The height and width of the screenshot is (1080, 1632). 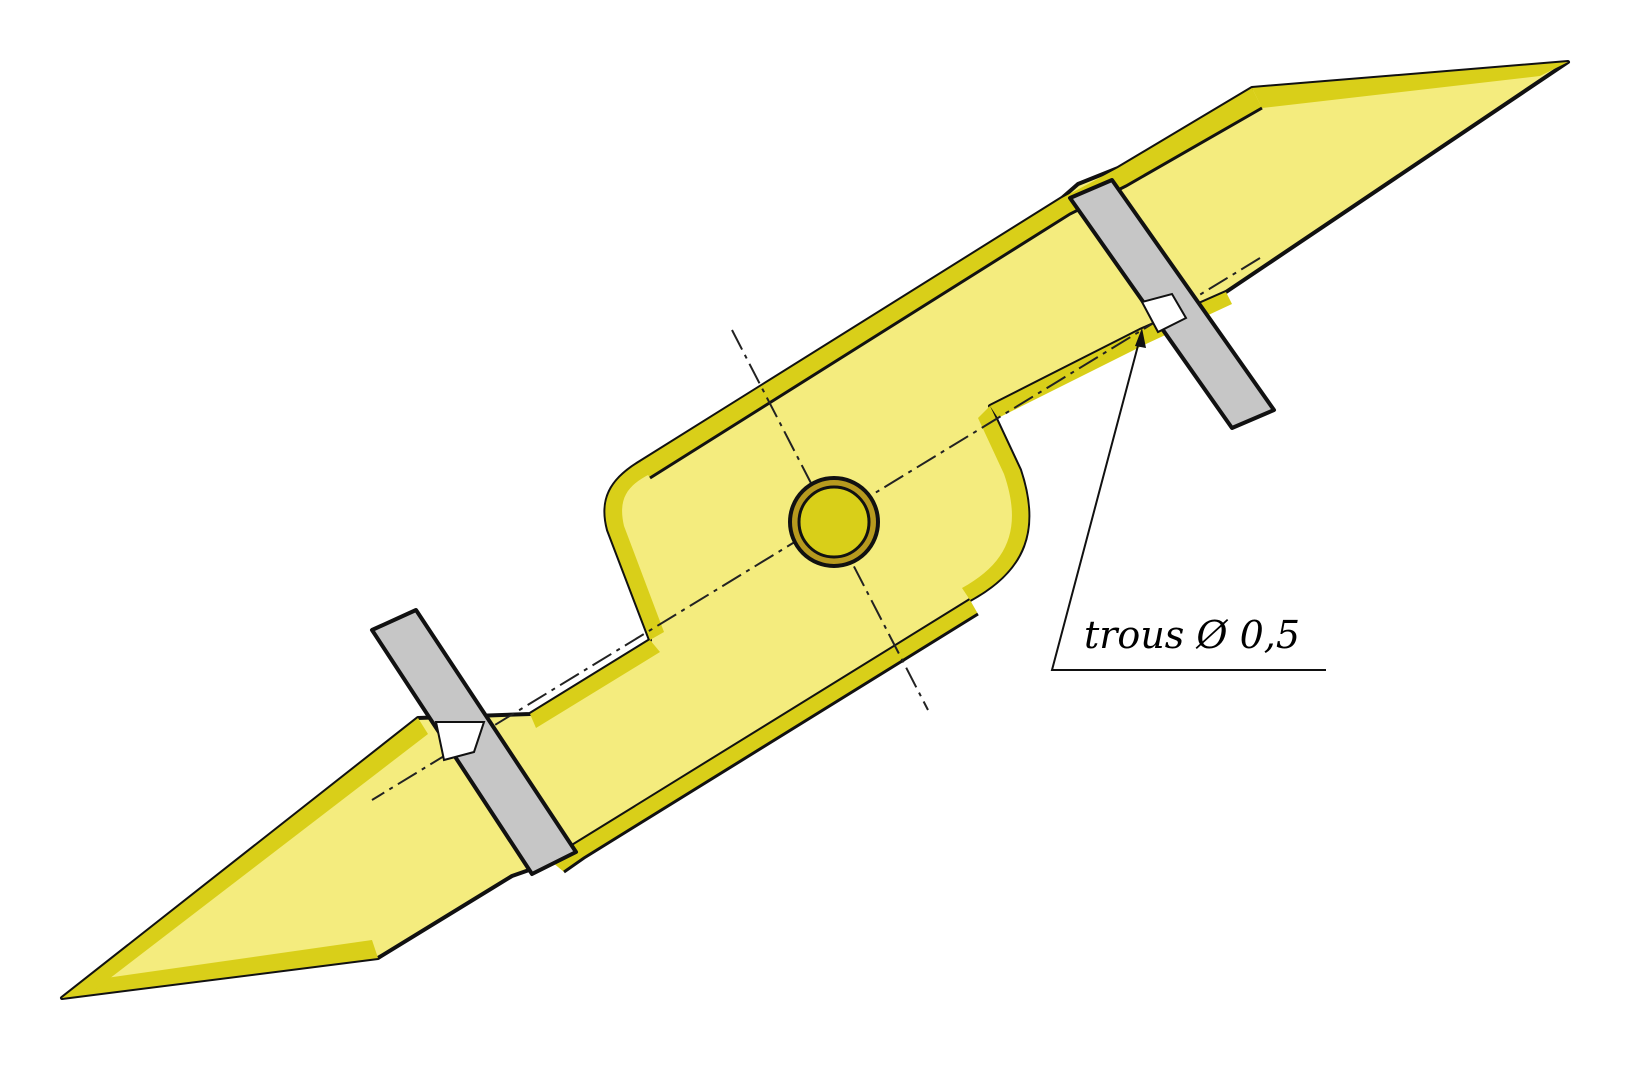 I want to click on clamp-bracket-right, so click(x=1172, y=304).